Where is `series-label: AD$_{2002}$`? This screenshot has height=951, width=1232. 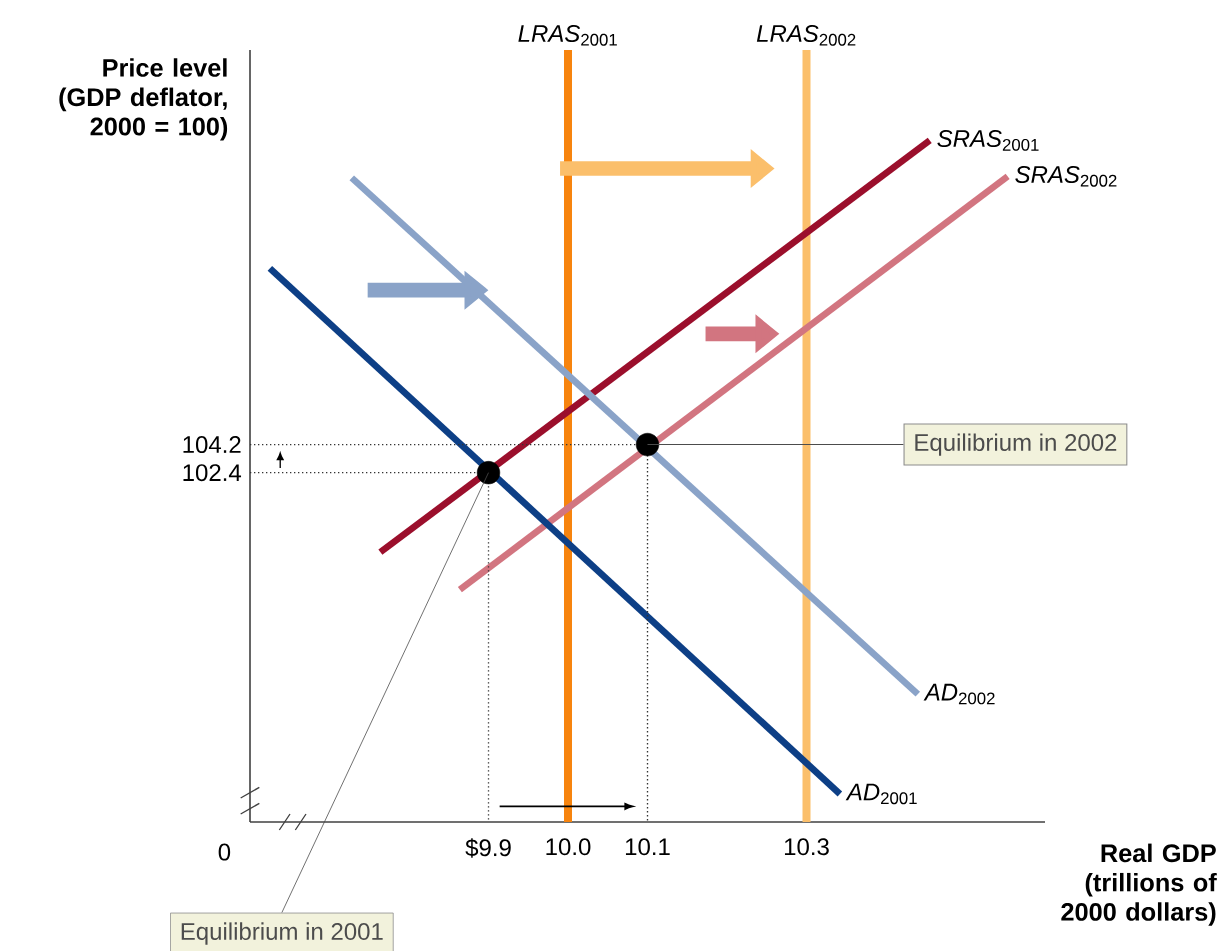 series-label: AD$_{2002}$ is located at coordinates (959, 694).